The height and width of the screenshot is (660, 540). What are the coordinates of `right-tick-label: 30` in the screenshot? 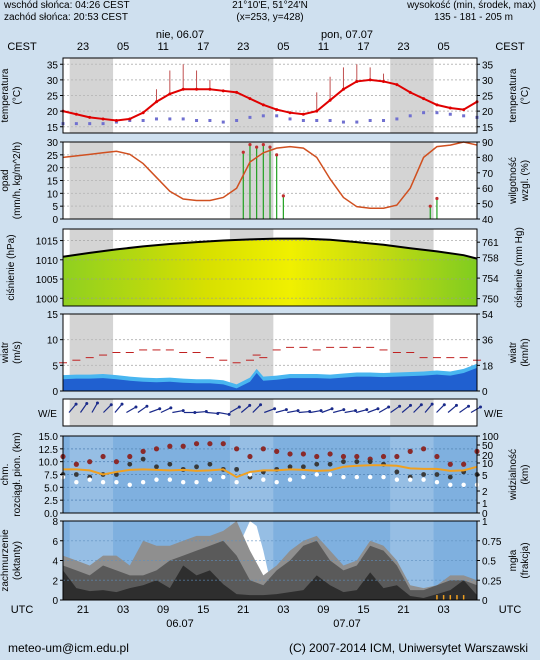 It's located at (488, 81).